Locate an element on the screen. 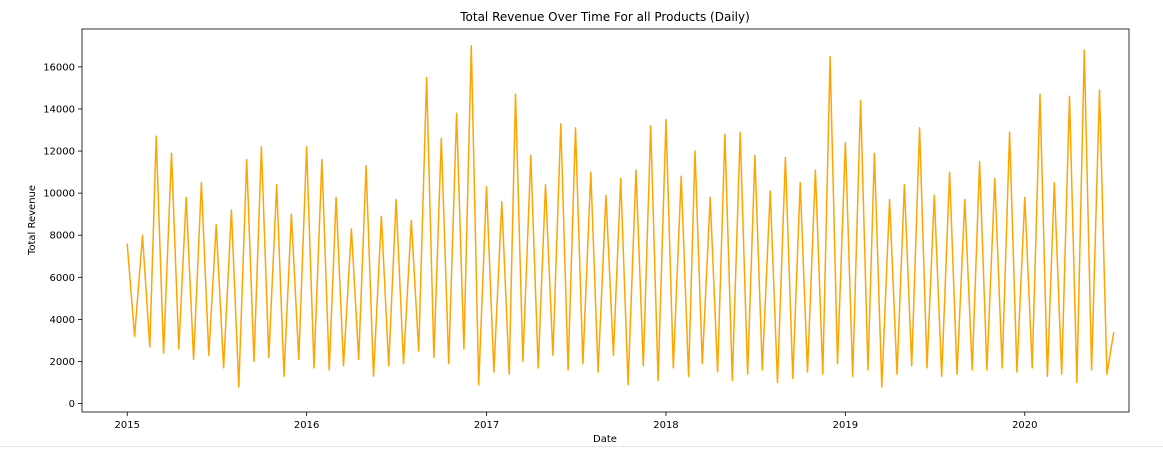  x-tick-label: 2020 is located at coordinates (1024, 425).